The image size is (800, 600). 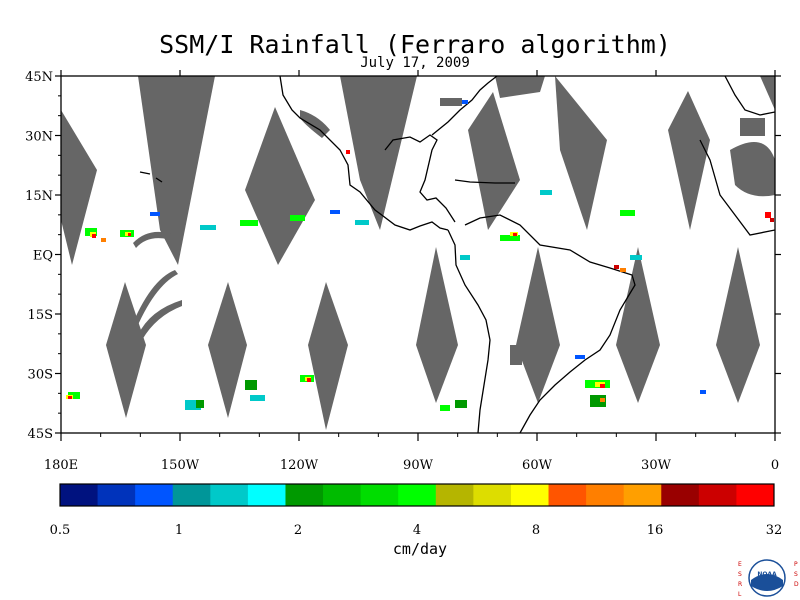 I want to click on lon-tick-label: 150W, so click(x=180, y=465).